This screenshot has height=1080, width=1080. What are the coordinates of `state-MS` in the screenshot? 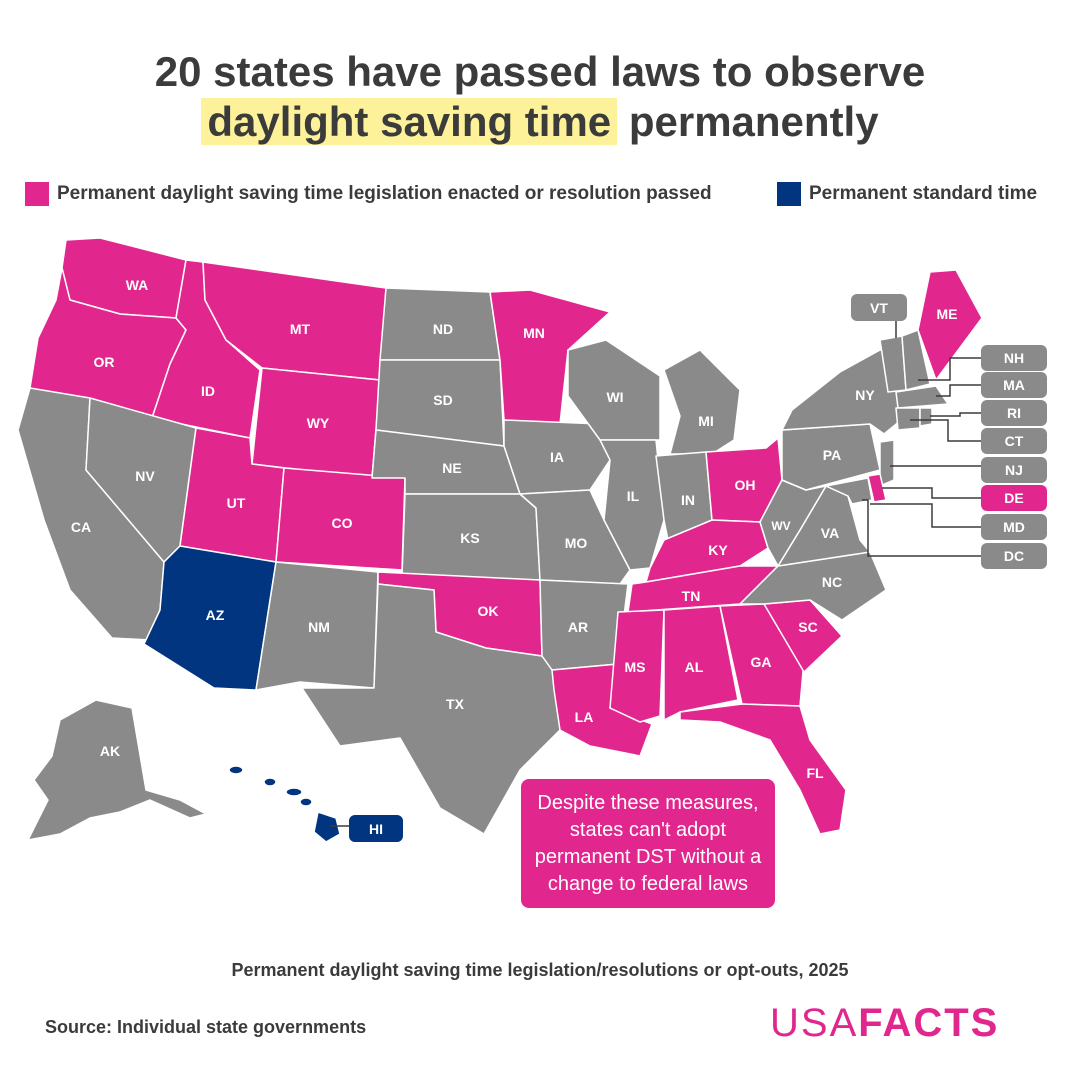 It's located at (637, 666).